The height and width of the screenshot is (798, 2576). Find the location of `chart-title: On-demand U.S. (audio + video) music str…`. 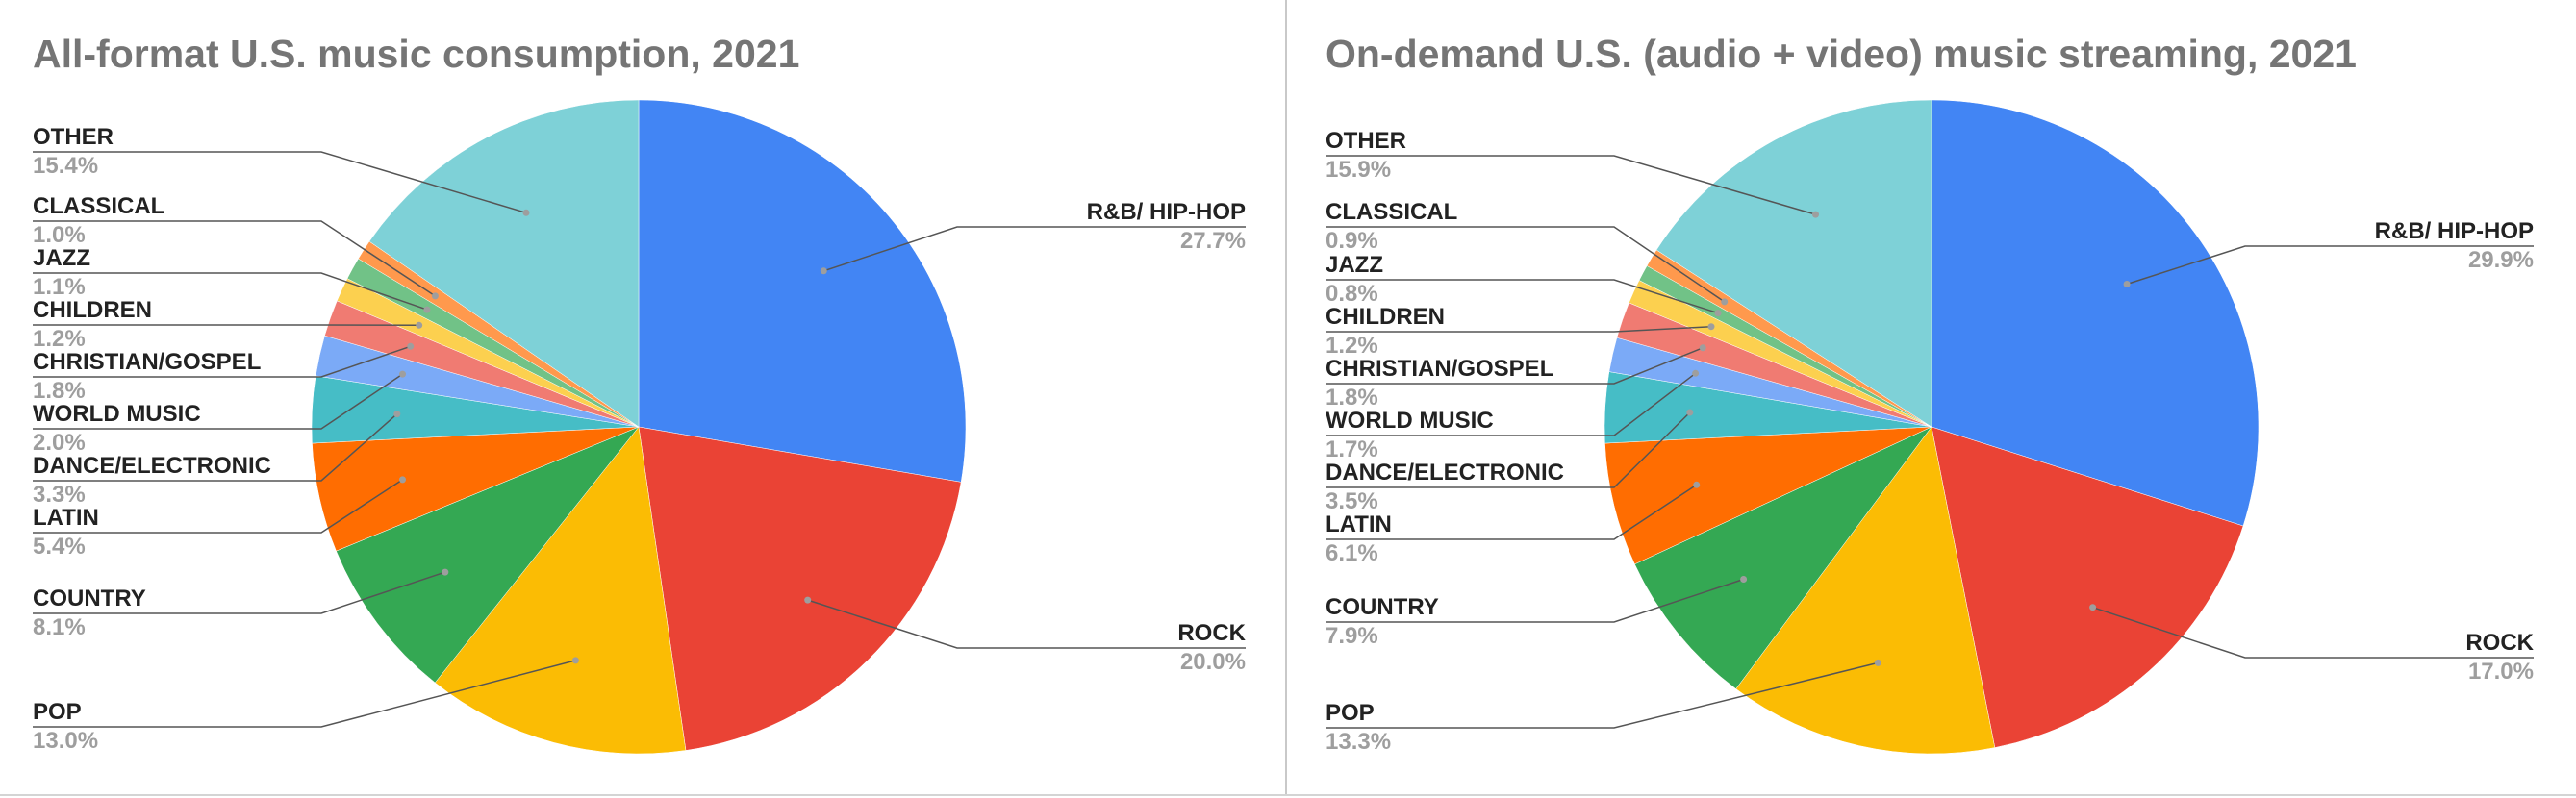

chart-title: On-demand U.S. (audio + video) music str… is located at coordinates (1842, 54).